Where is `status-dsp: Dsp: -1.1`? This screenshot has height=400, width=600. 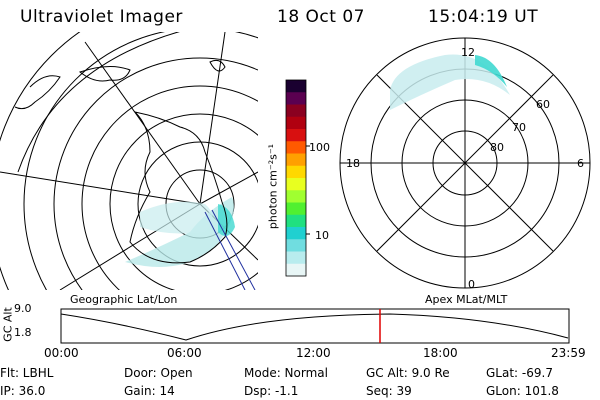 status-dsp: Dsp: -1.1 is located at coordinates (271, 391).